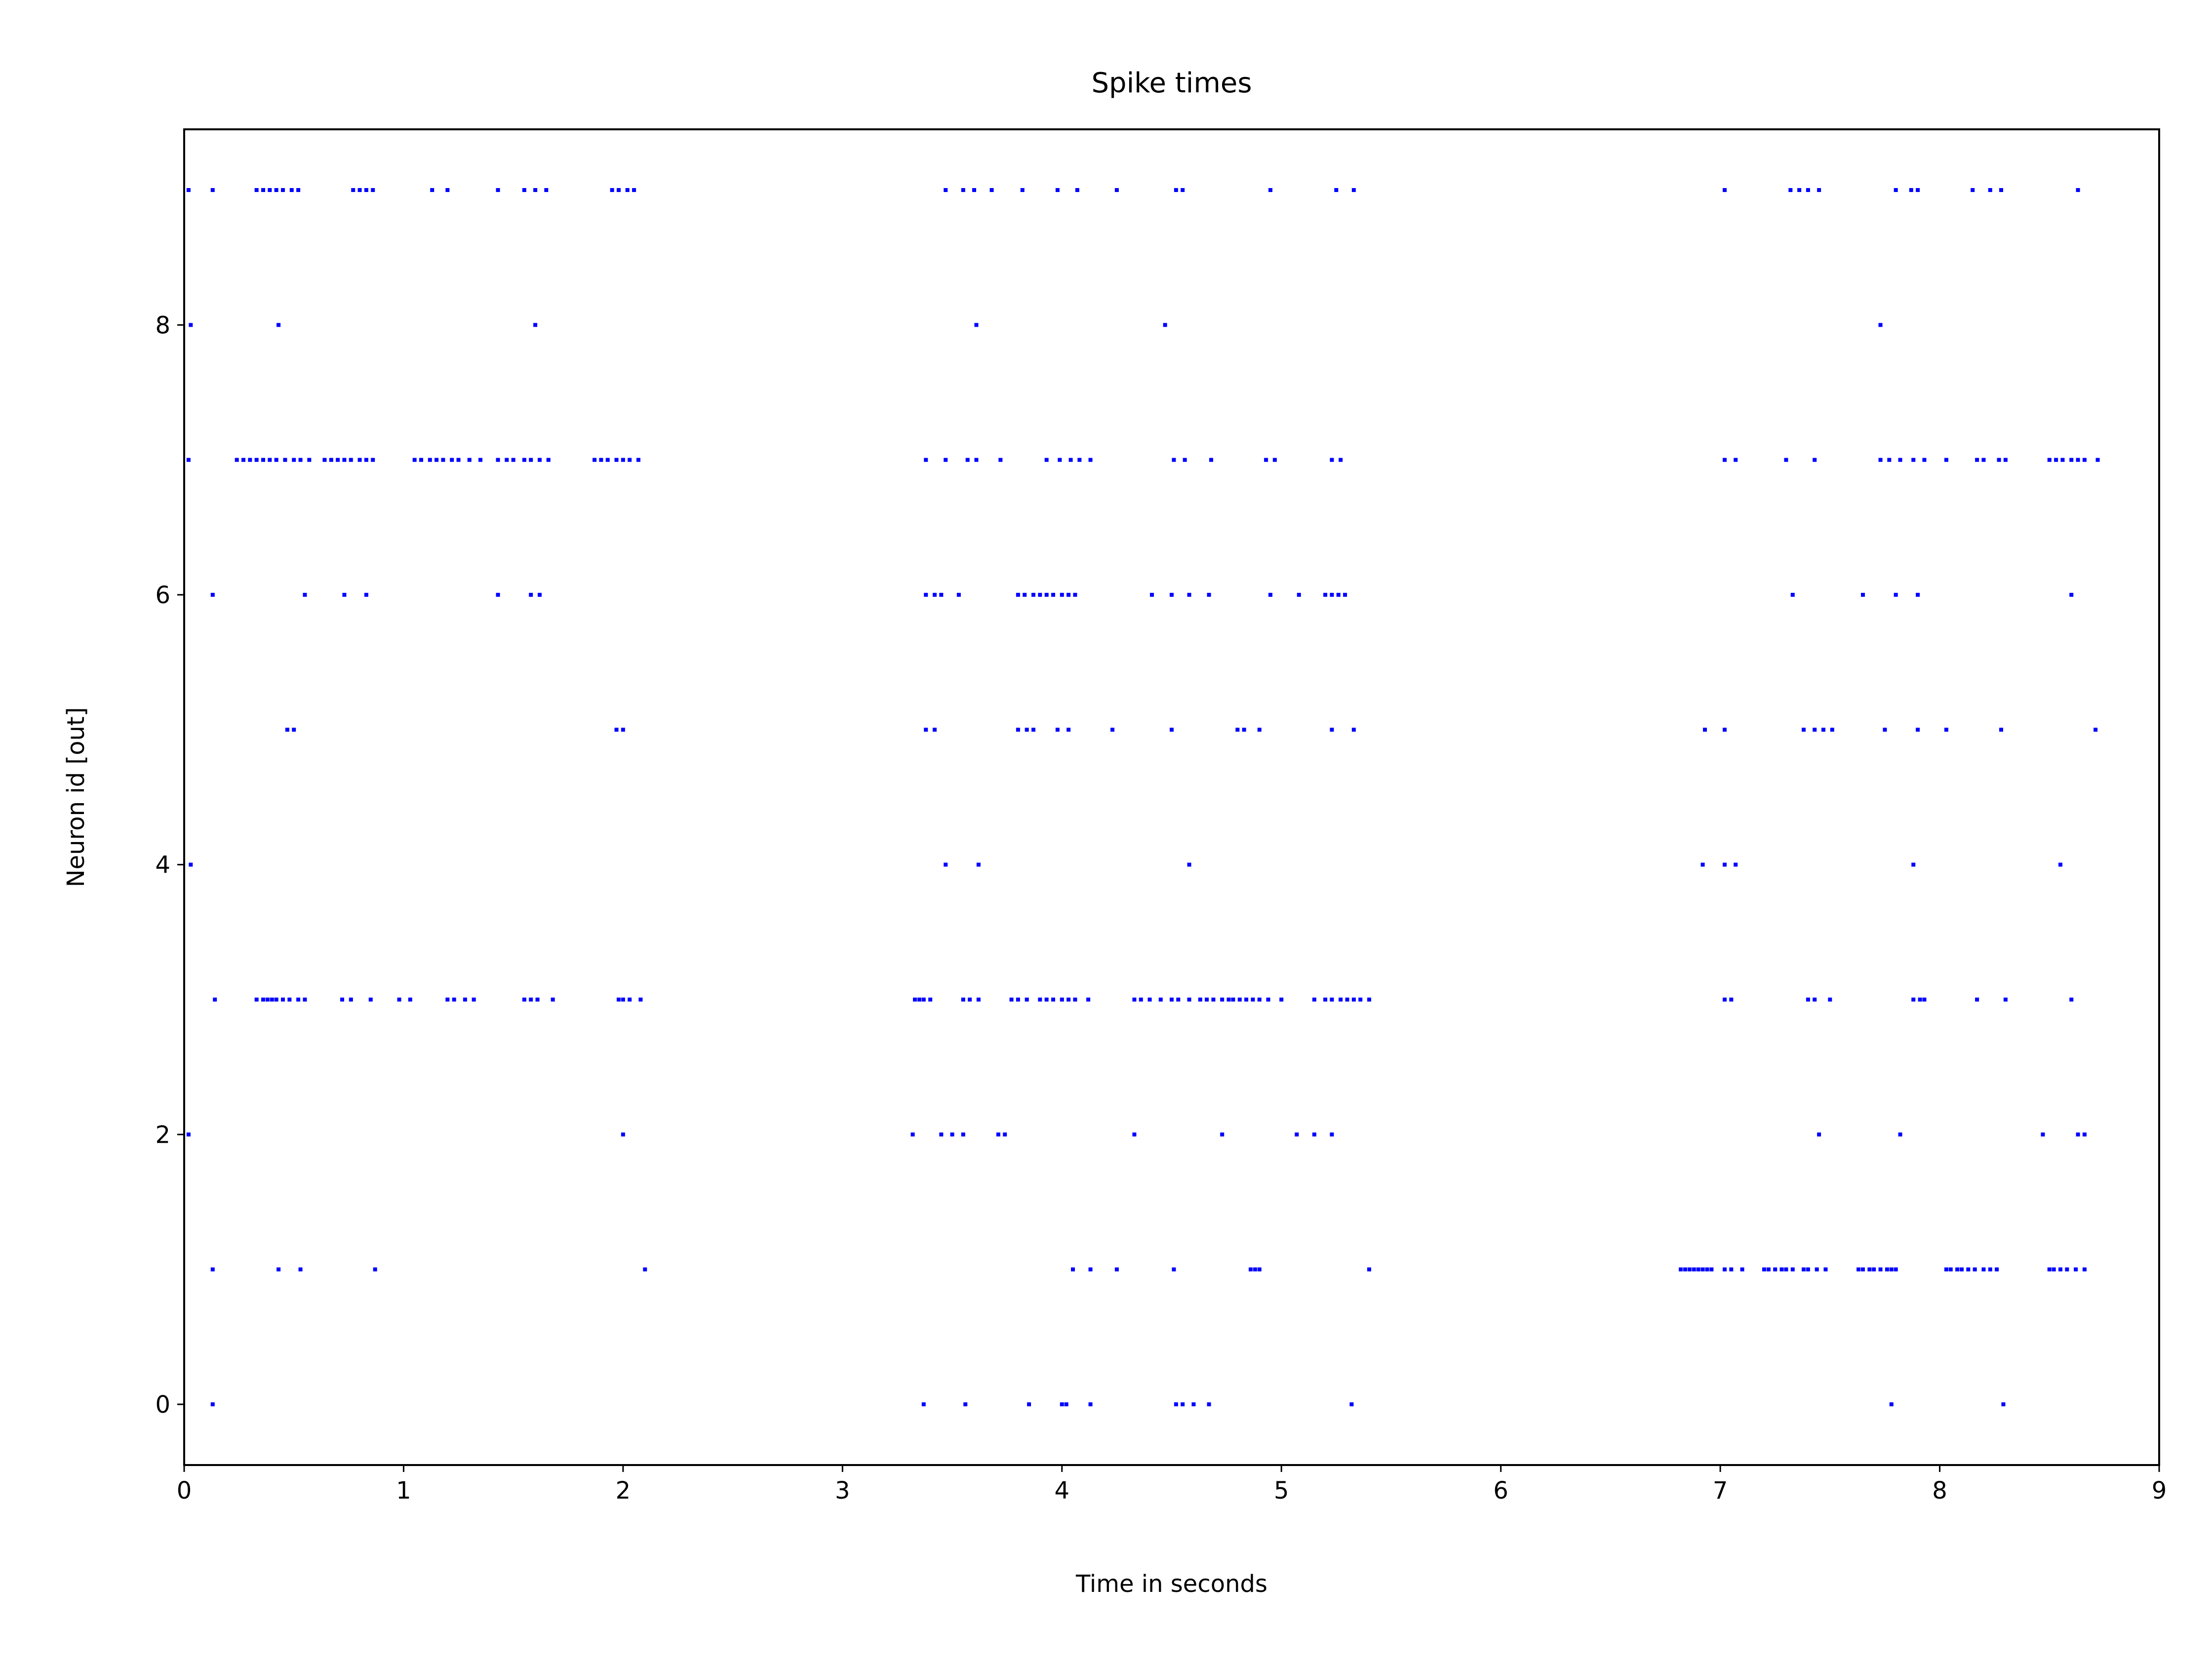  What do you see at coordinates (2160, 1491) in the screenshot?
I see `x-tick-label-9: 9` at bounding box center [2160, 1491].